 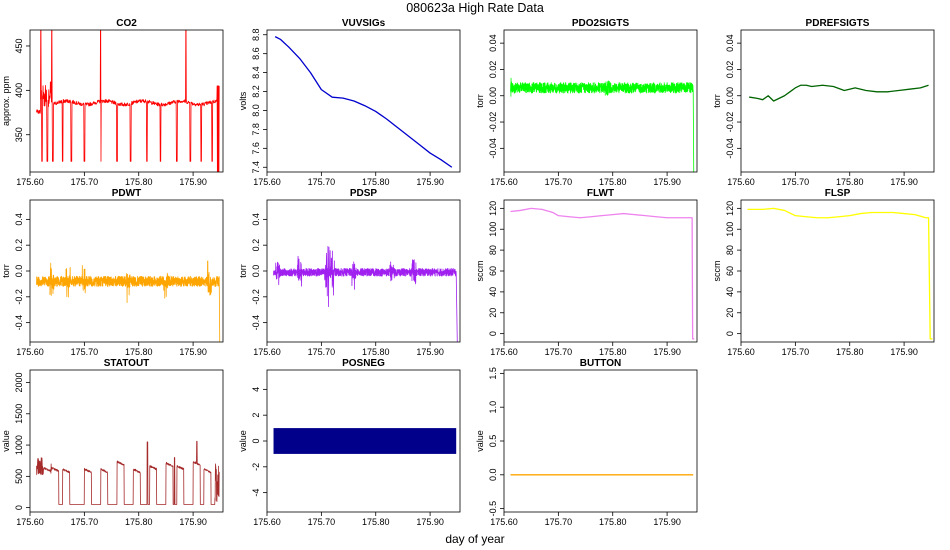 I want to click on flwt-y-tick-label: 40, so click(x=493, y=292).